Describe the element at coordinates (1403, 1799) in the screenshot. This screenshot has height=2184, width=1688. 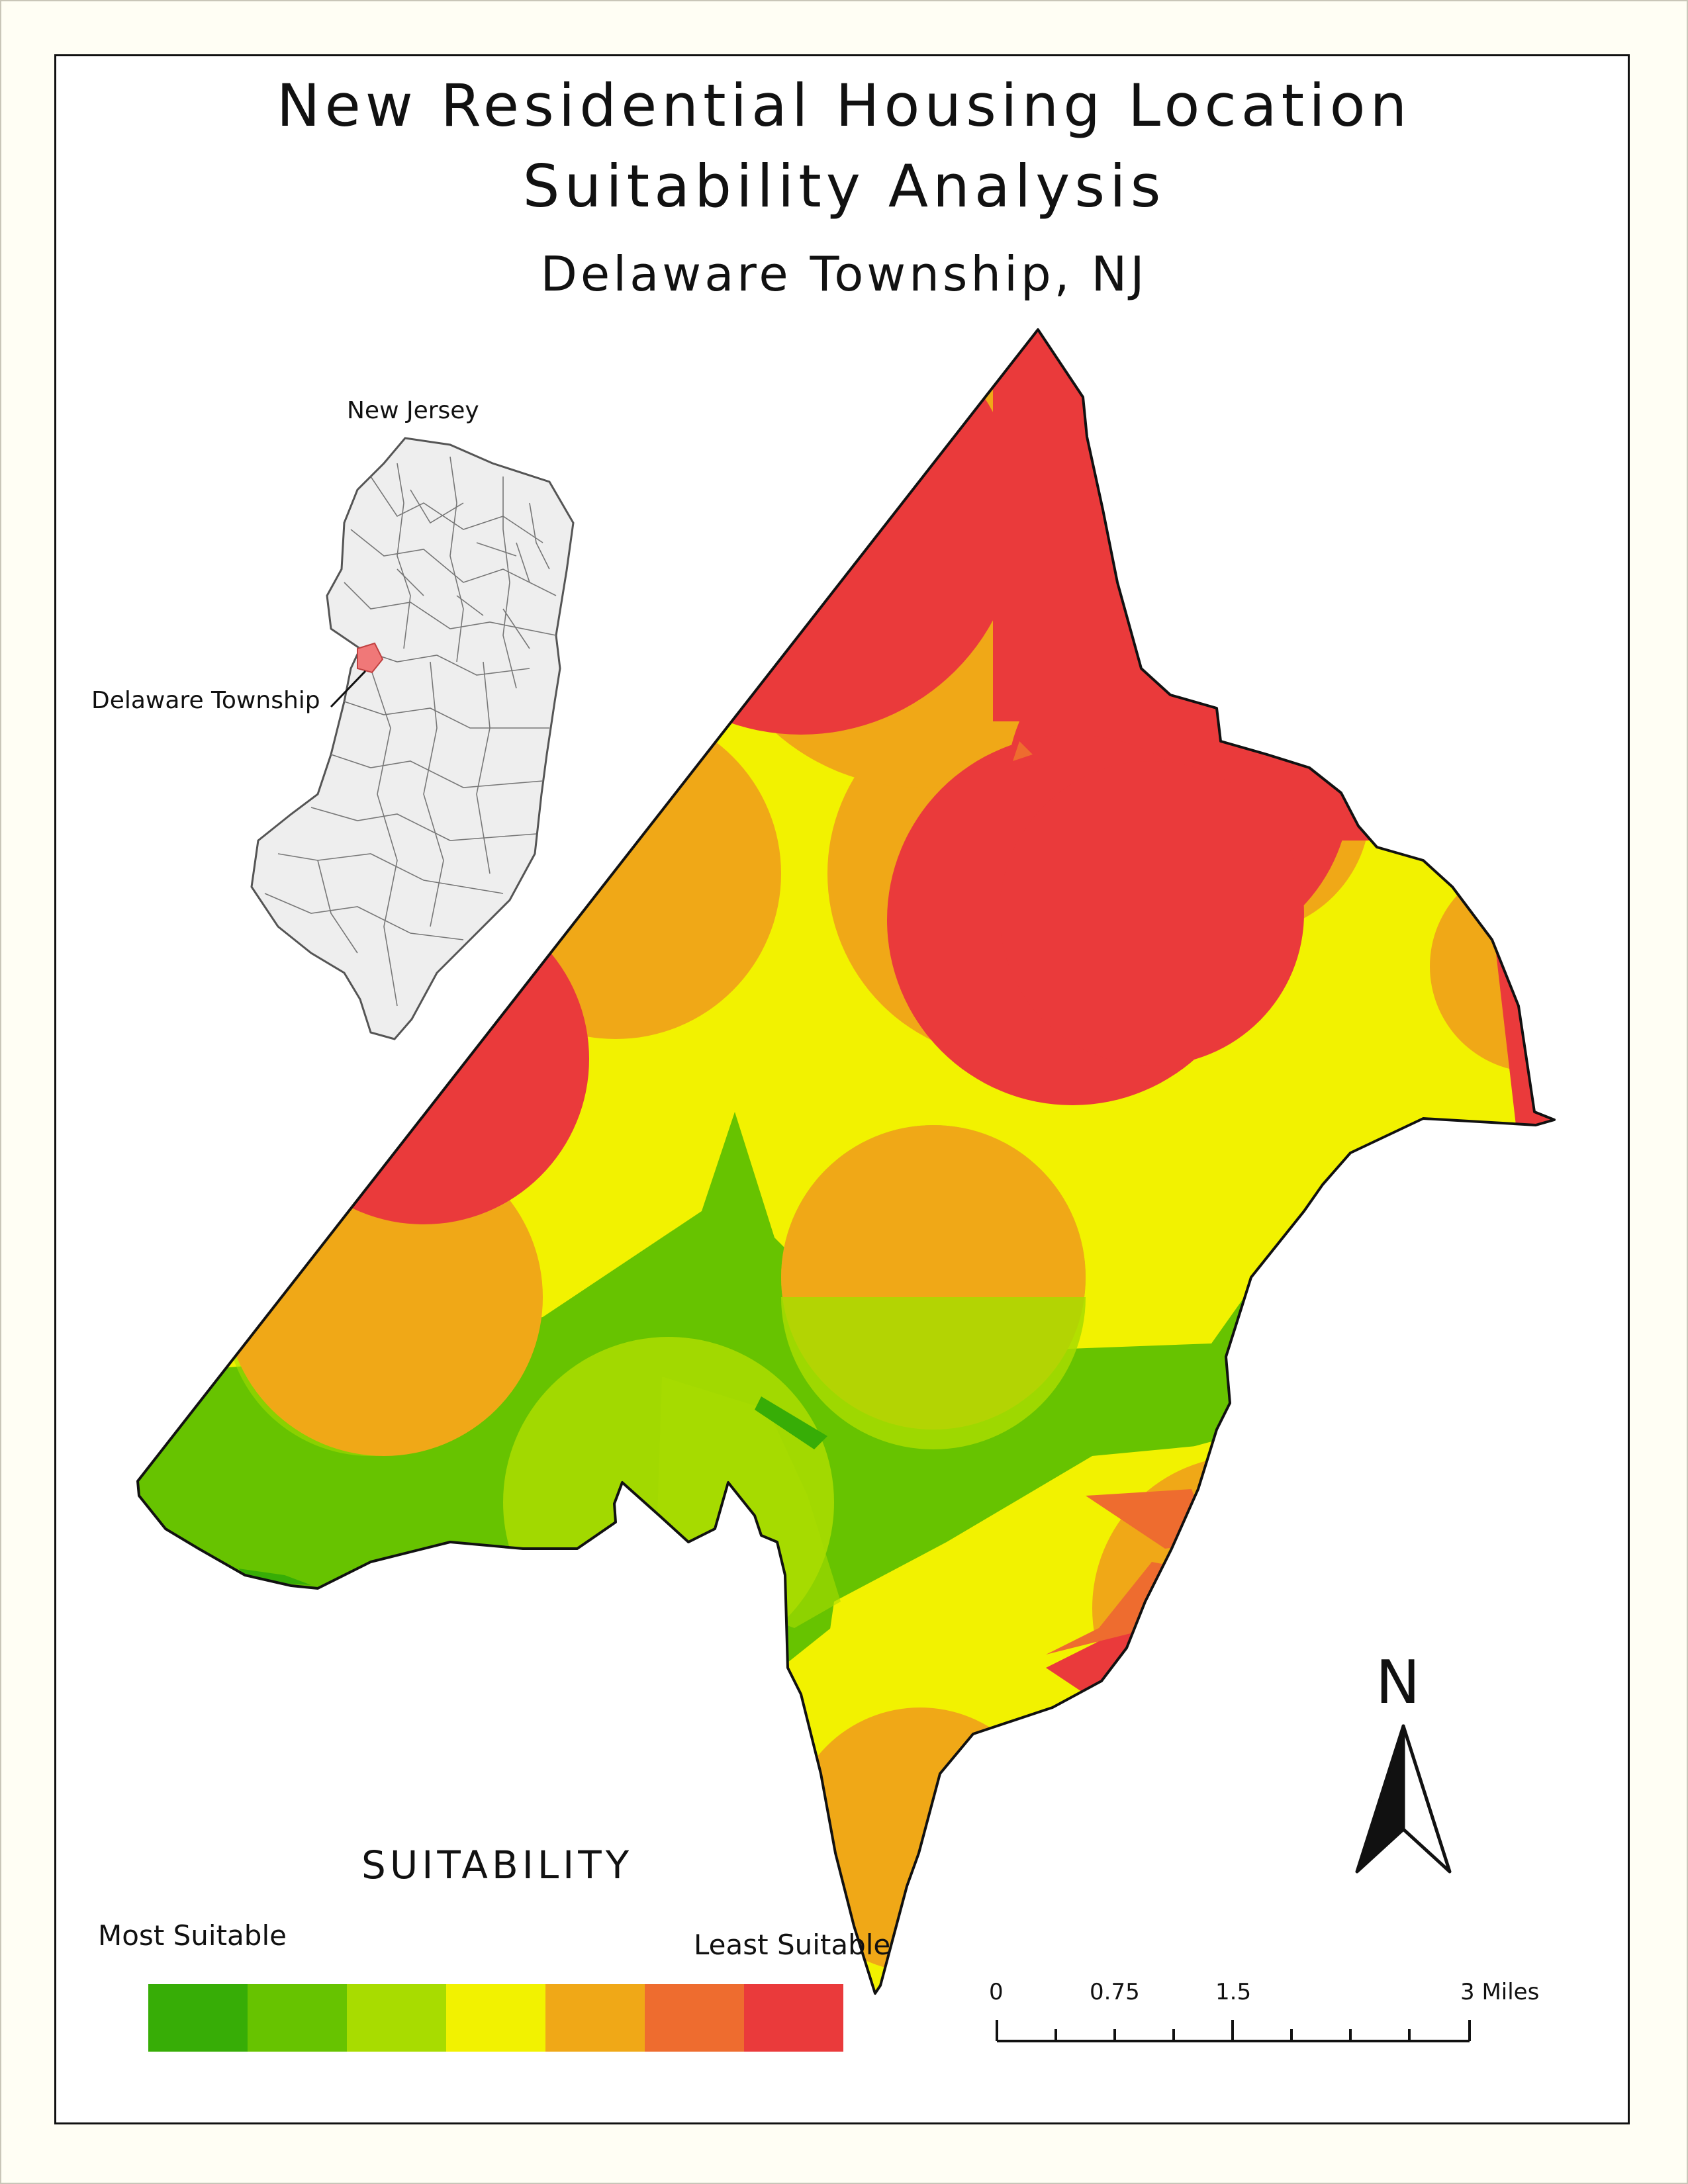
I see `north-arrow-icon` at that location.